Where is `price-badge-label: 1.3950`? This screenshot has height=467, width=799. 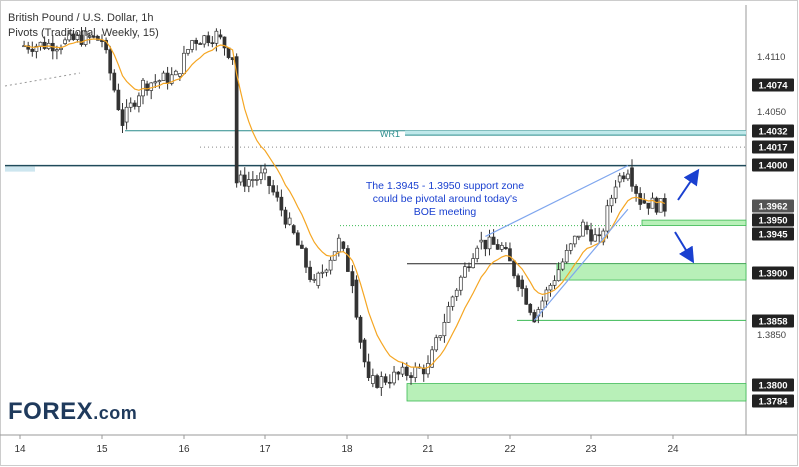
price-badge-label: 1.3950 is located at coordinates (772, 221).